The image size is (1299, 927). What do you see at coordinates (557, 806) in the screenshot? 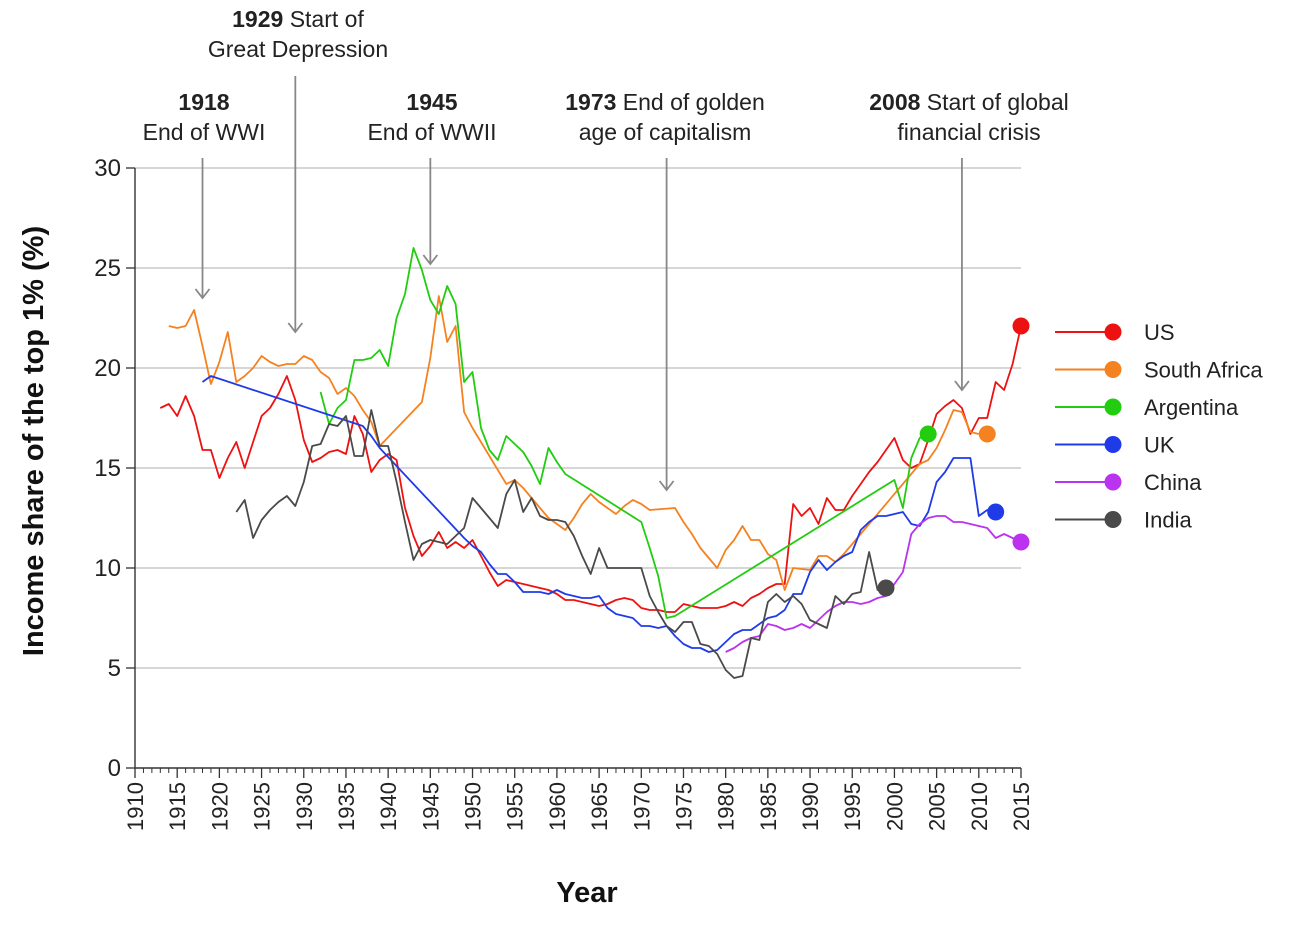
I see `x-tick-label: 1960` at bounding box center [557, 806].